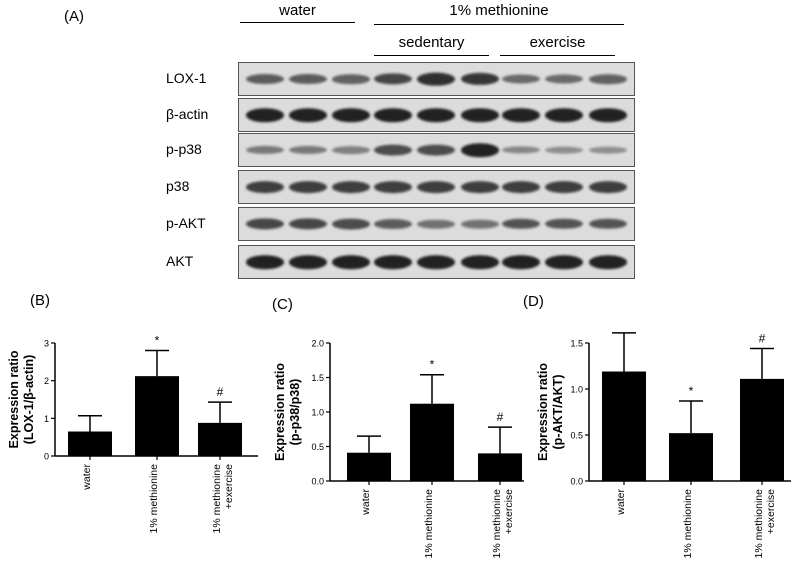 This screenshot has width=796, height=569. What do you see at coordinates (558, 412) in the screenshot?
I see `y-axis-label: (p-AKT/AKT)` at bounding box center [558, 412].